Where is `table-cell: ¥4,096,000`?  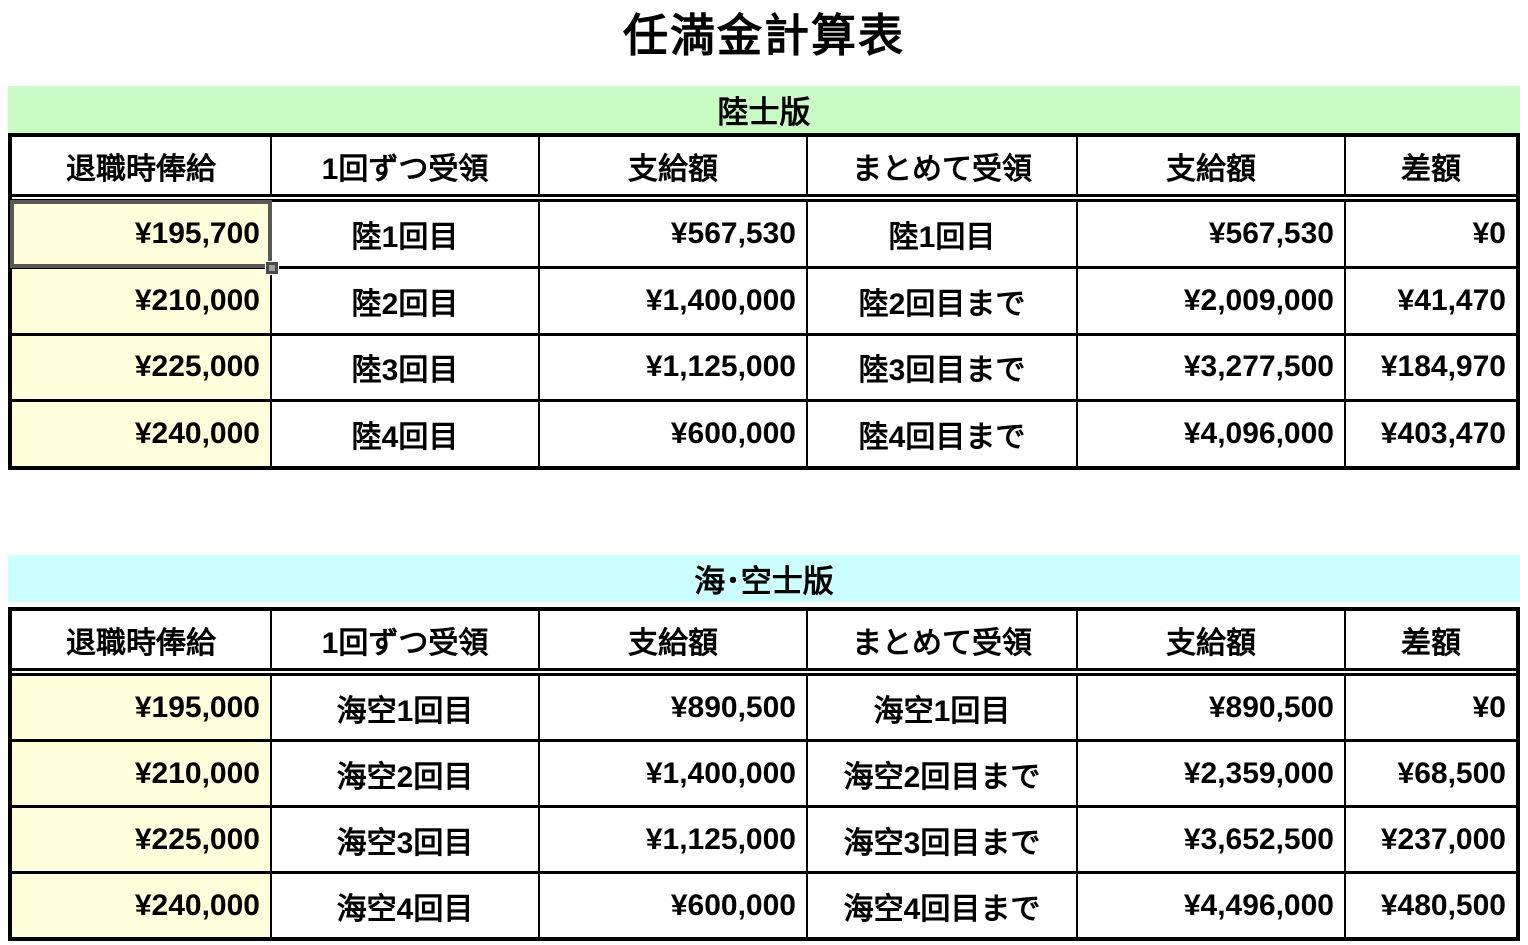 table-cell: ¥4,096,000 is located at coordinates (1212, 432).